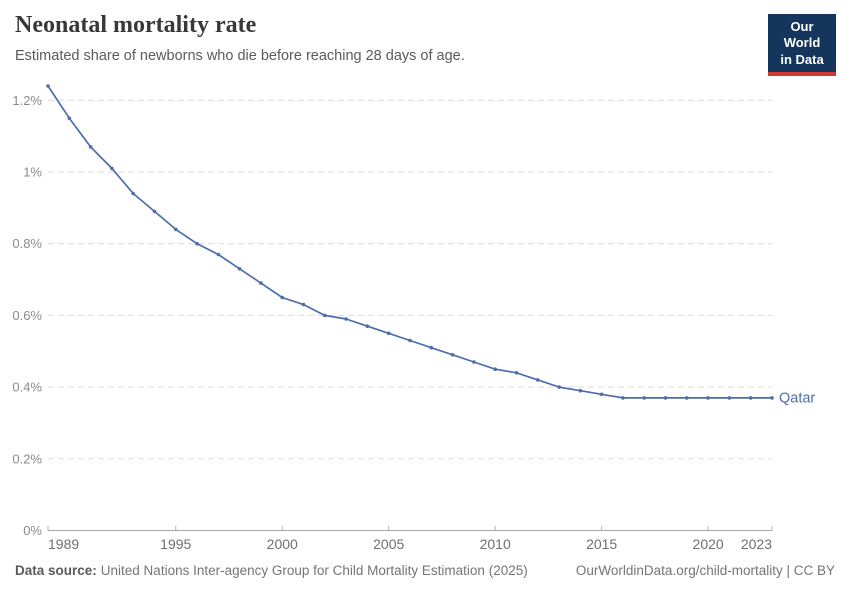  What do you see at coordinates (56, 570) in the screenshot?
I see `data-source-label: Data source:` at bounding box center [56, 570].